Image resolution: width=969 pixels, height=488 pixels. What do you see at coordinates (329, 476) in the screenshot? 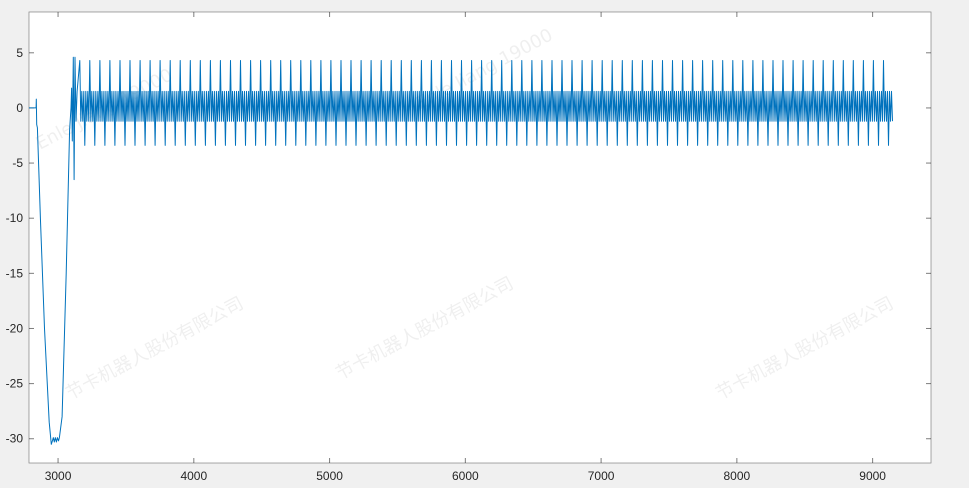
I see `x-tick-label: 5000` at bounding box center [329, 476].